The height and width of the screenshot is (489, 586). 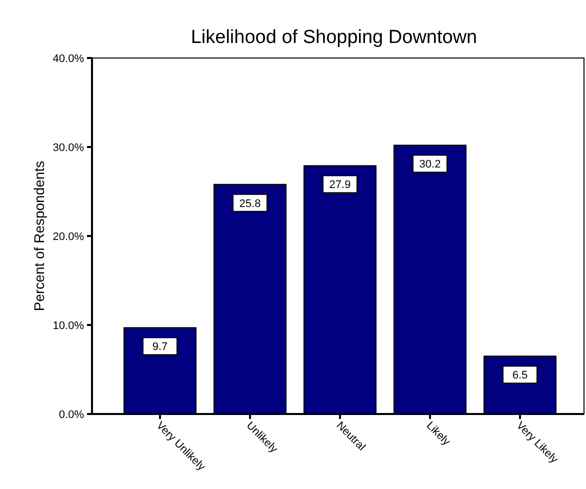 I want to click on y-tick-label: 20.0%, so click(x=68, y=237).